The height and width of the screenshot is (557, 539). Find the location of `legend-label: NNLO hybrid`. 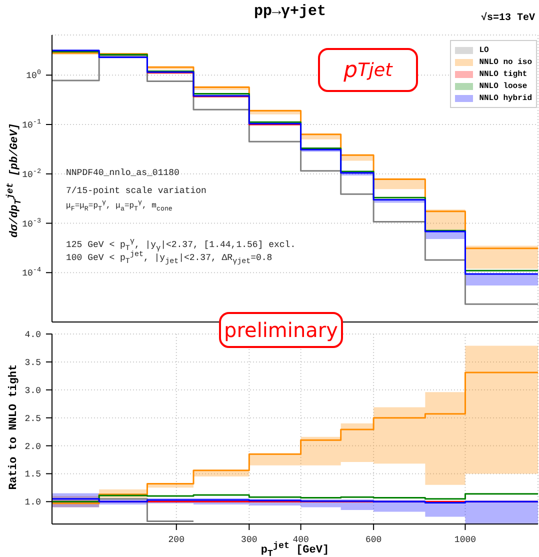

legend-label: NNLO hybrid is located at coordinates (505, 98).